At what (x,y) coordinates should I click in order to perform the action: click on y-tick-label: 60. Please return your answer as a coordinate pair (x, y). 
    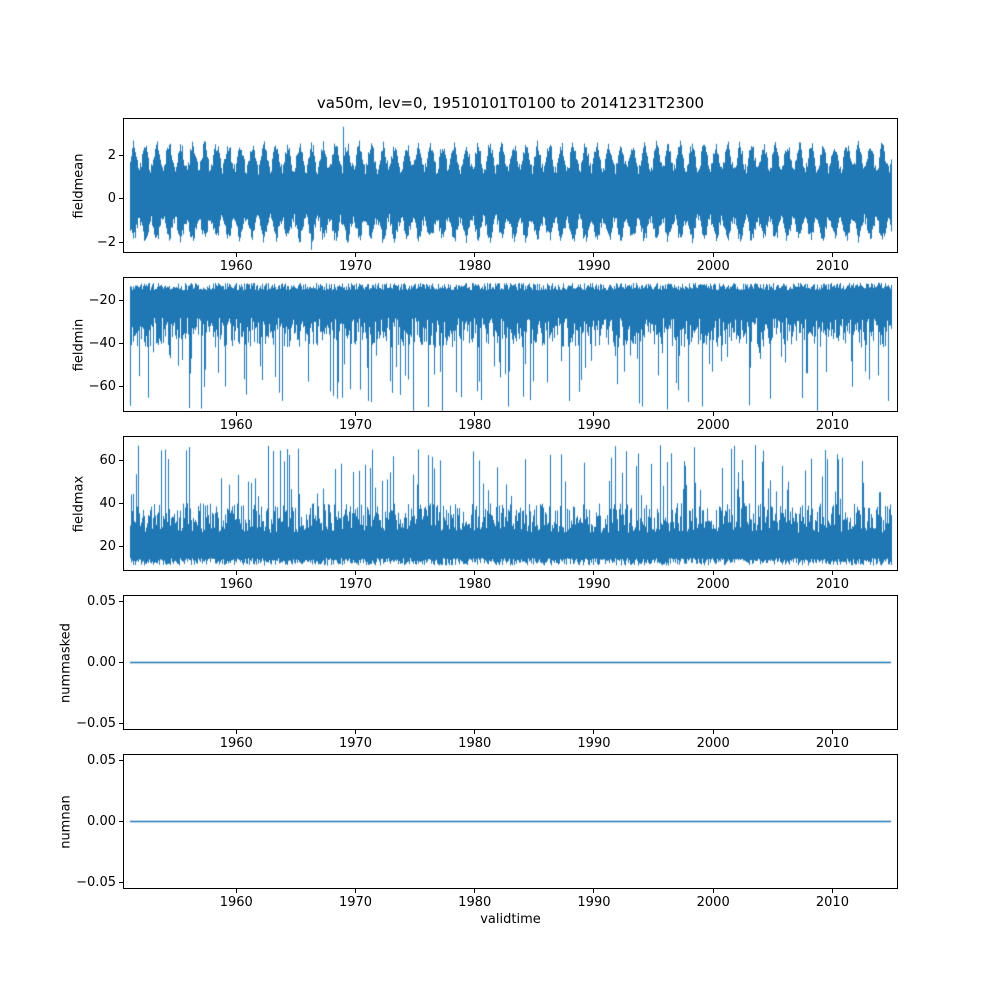
    Looking at the image, I should click on (107, 460).